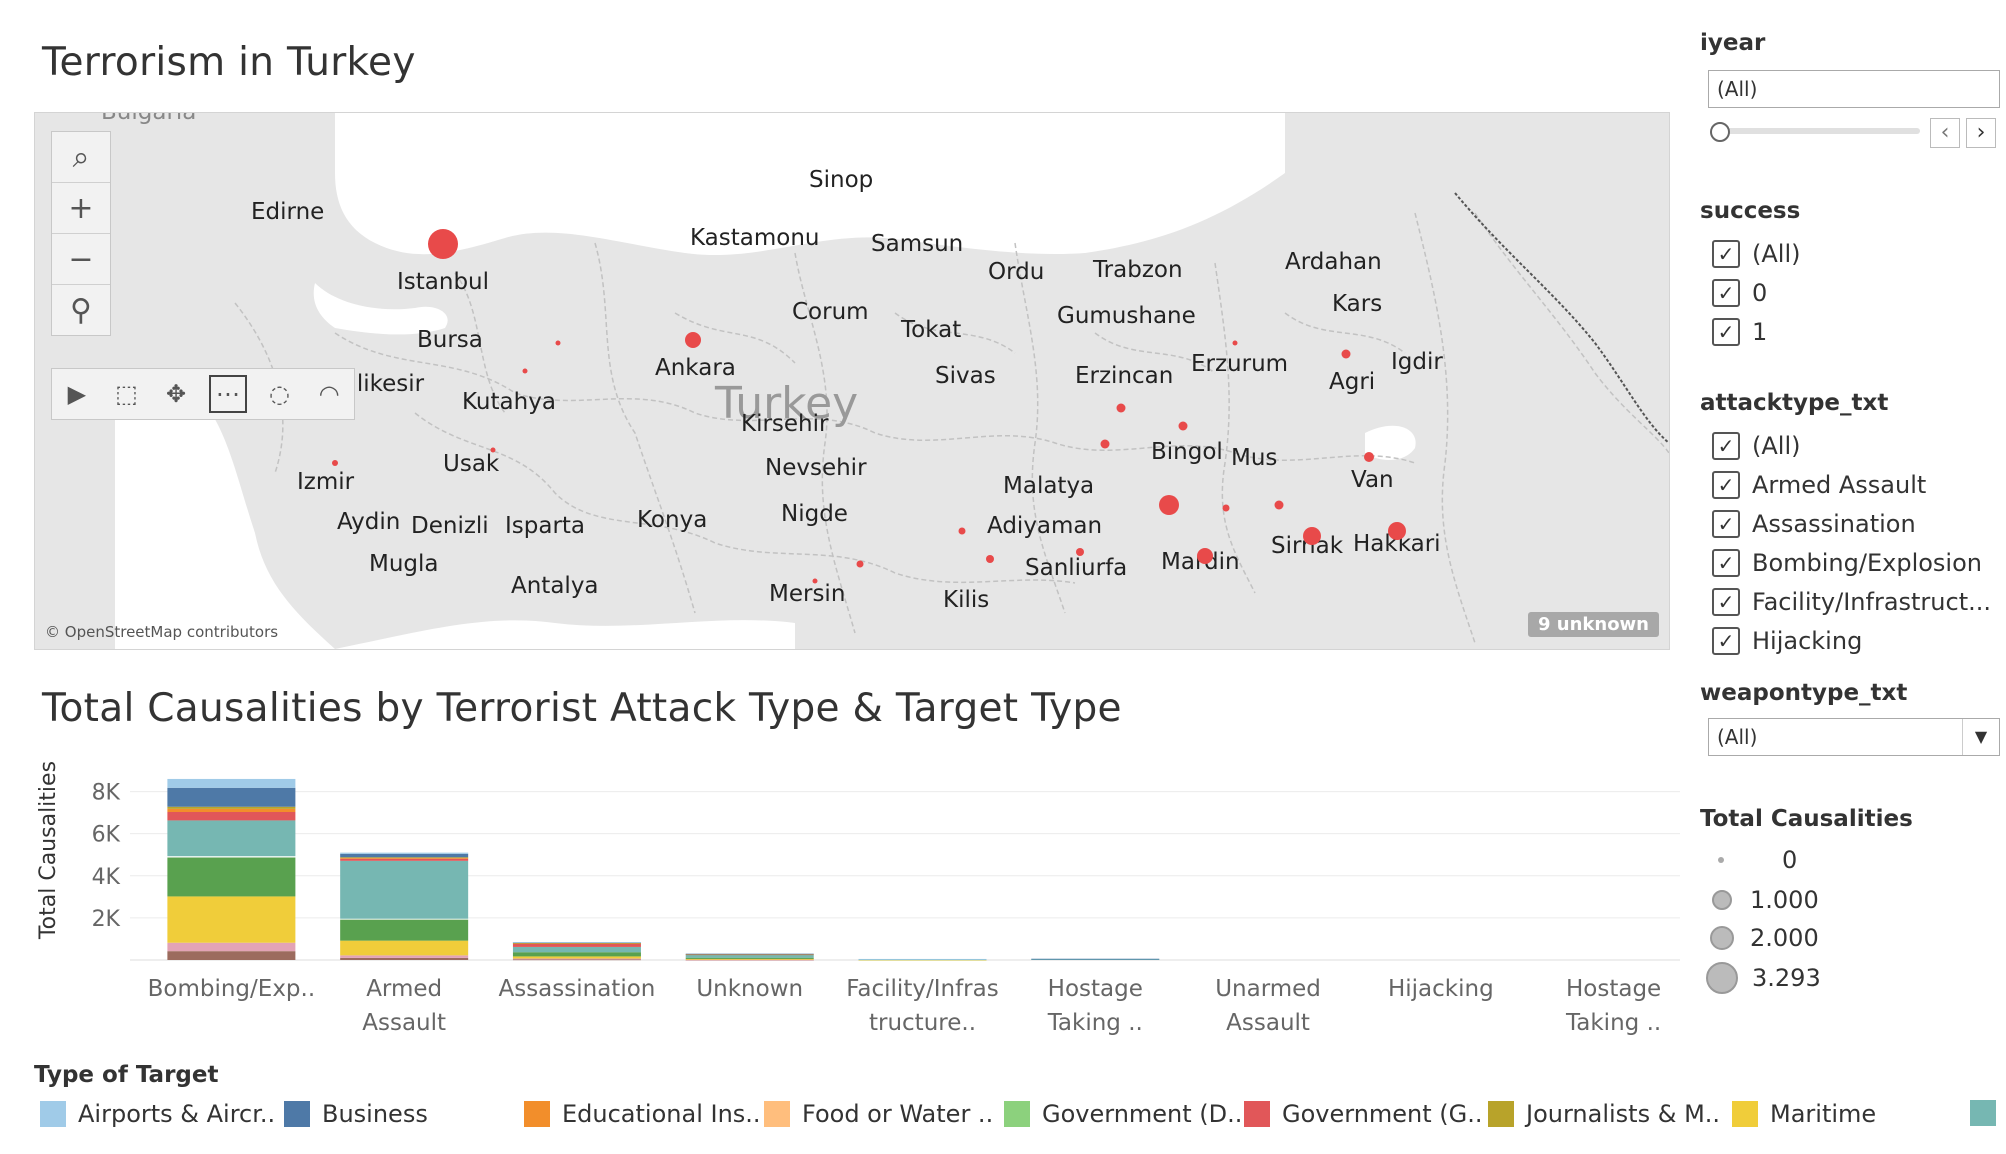 The height and width of the screenshot is (1154, 2006). What do you see at coordinates (227, 394) in the screenshot?
I see `rectangle-select-icon: ⋯` at bounding box center [227, 394].